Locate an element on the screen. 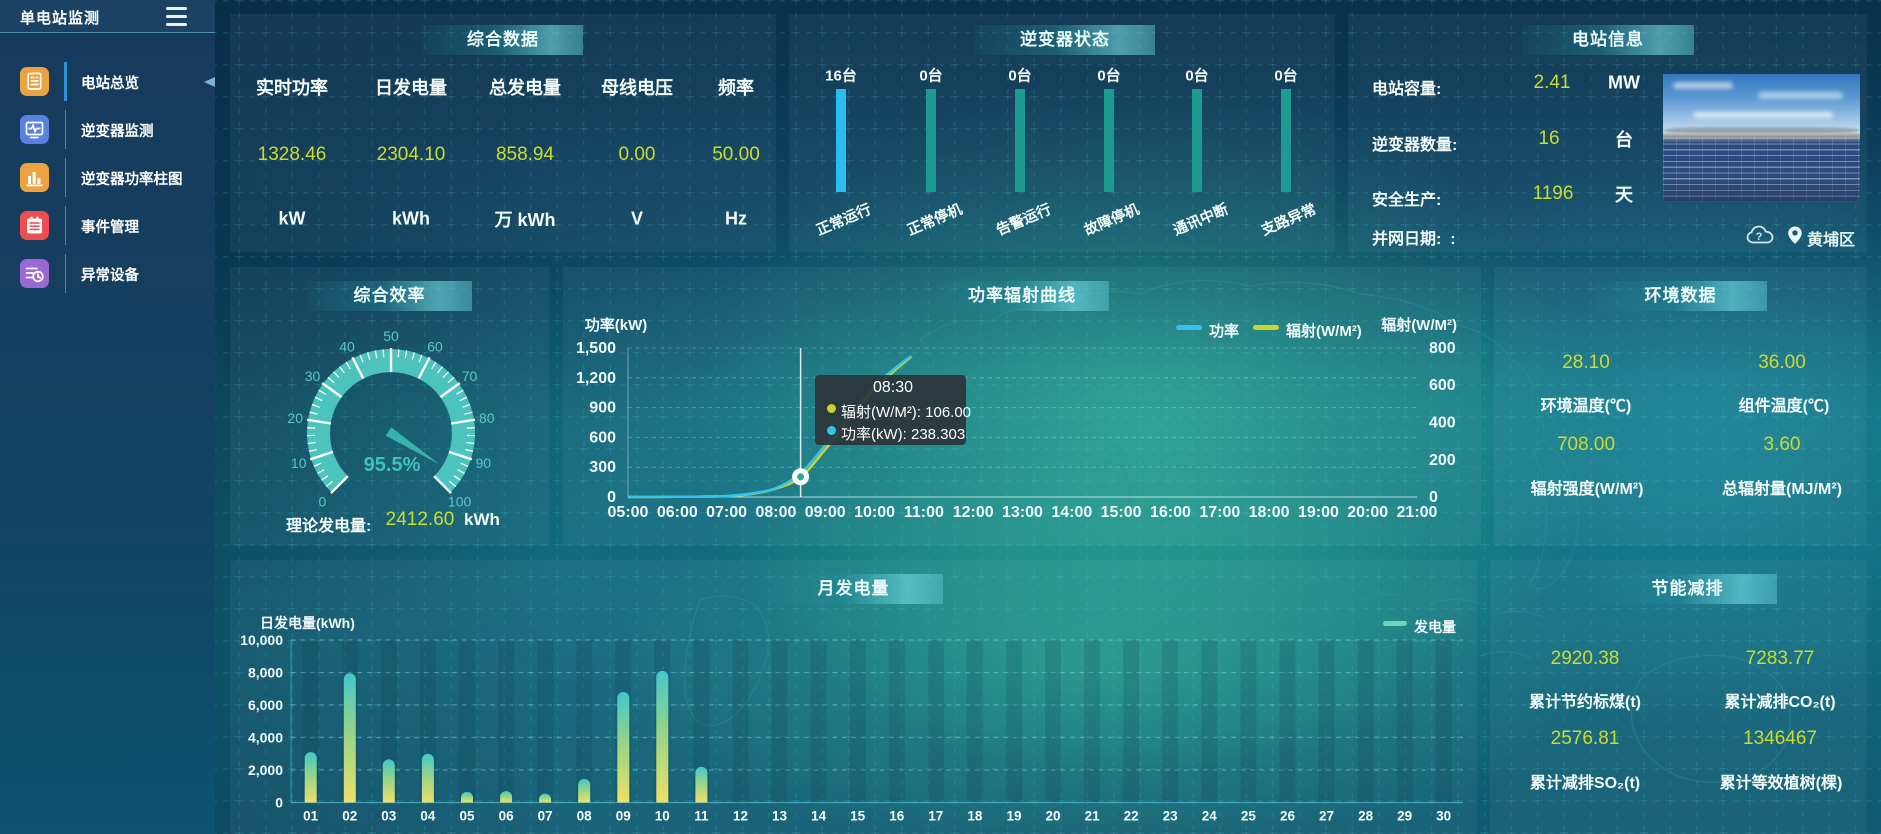  svg-text: 26 is located at coordinates (1288, 816).